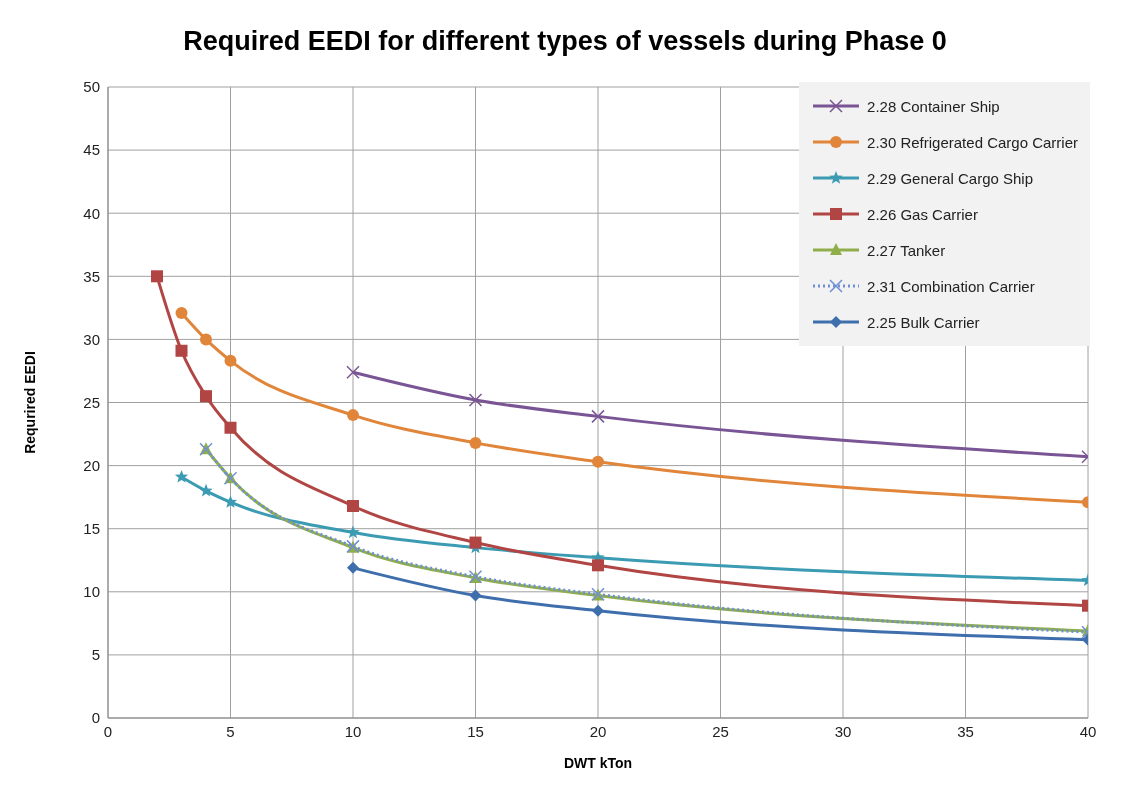 Image resolution: width=1130 pixels, height=798 pixels. Describe the element at coordinates (91, 529) in the screenshot. I see `y-tick-label: 15` at that location.